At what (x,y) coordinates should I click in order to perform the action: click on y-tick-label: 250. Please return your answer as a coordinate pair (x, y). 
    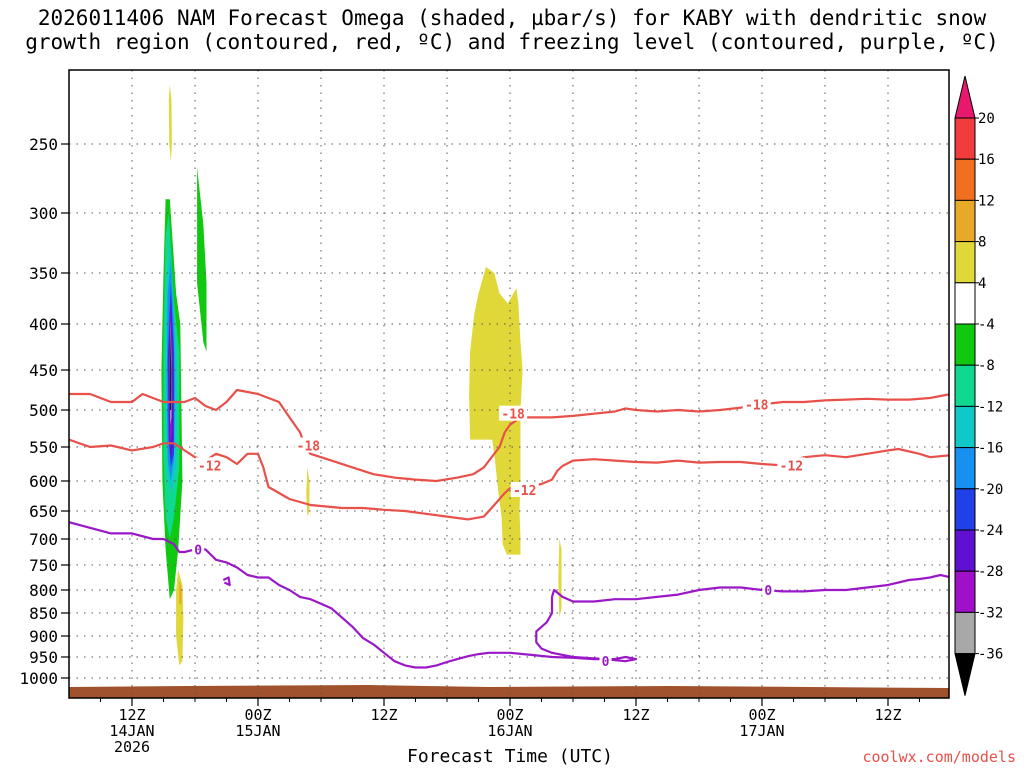
    Looking at the image, I should click on (43, 144).